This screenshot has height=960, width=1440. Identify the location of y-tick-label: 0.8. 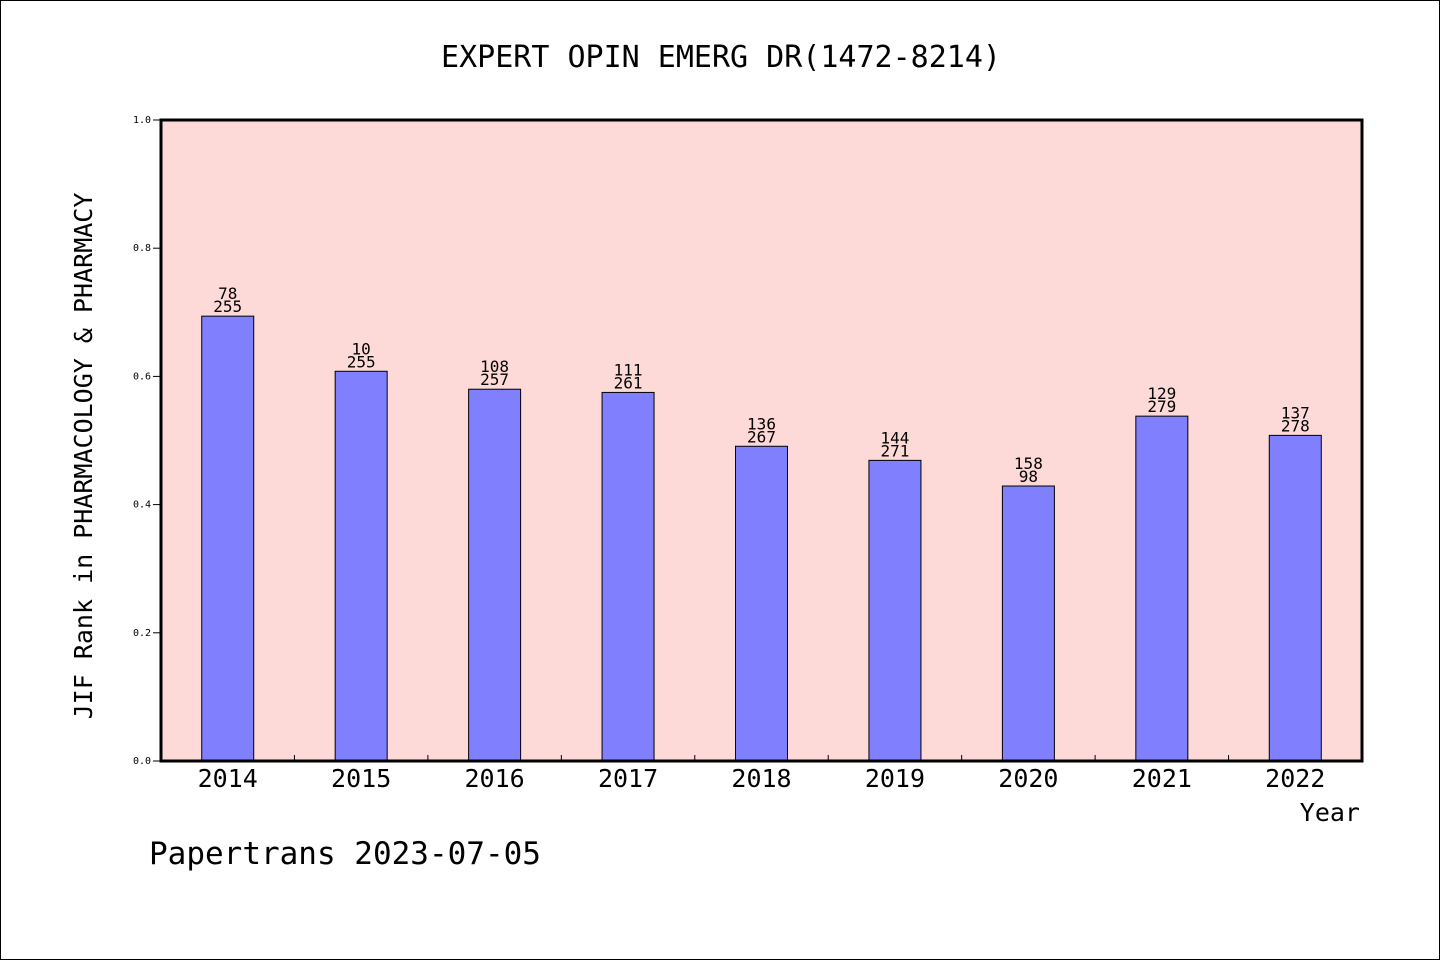
(142, 248).